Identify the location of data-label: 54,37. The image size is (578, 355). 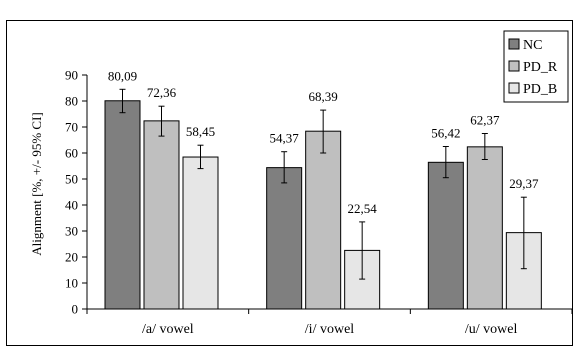
(285, 138).